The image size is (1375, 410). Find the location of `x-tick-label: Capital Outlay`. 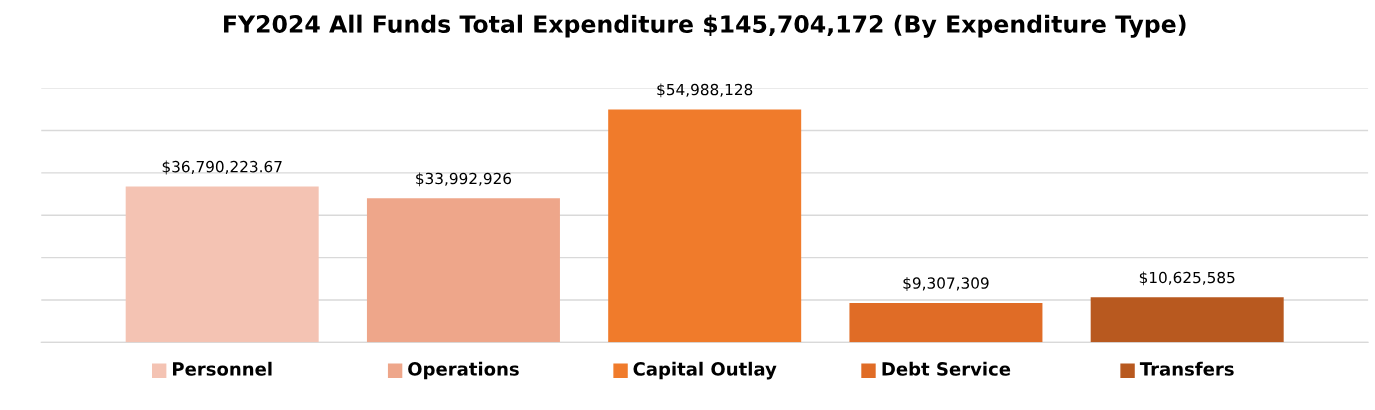

x-tick-label: Capital Outlay is located at coordinates (705, 370).